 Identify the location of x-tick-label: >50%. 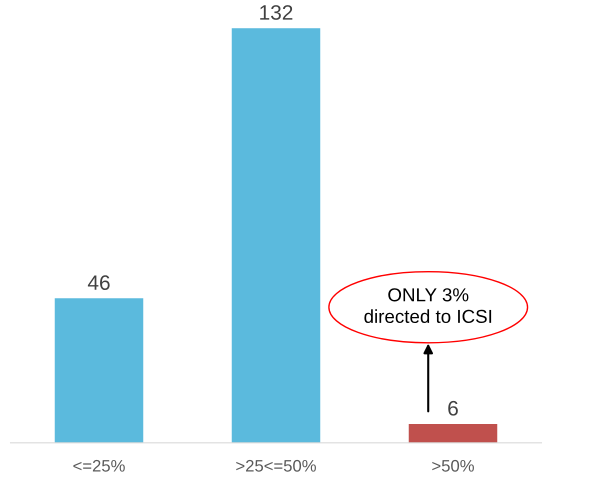
(453, 466).